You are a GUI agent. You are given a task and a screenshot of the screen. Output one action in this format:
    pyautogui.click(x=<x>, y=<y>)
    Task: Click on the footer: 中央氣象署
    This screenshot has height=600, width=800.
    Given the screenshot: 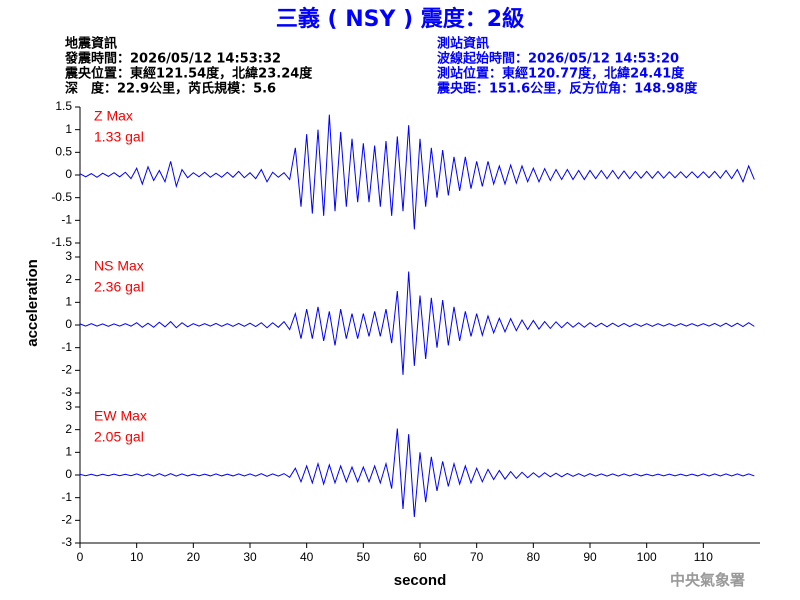 What is the action you would take?
    pyautogui.click(x=707, y=580)
    